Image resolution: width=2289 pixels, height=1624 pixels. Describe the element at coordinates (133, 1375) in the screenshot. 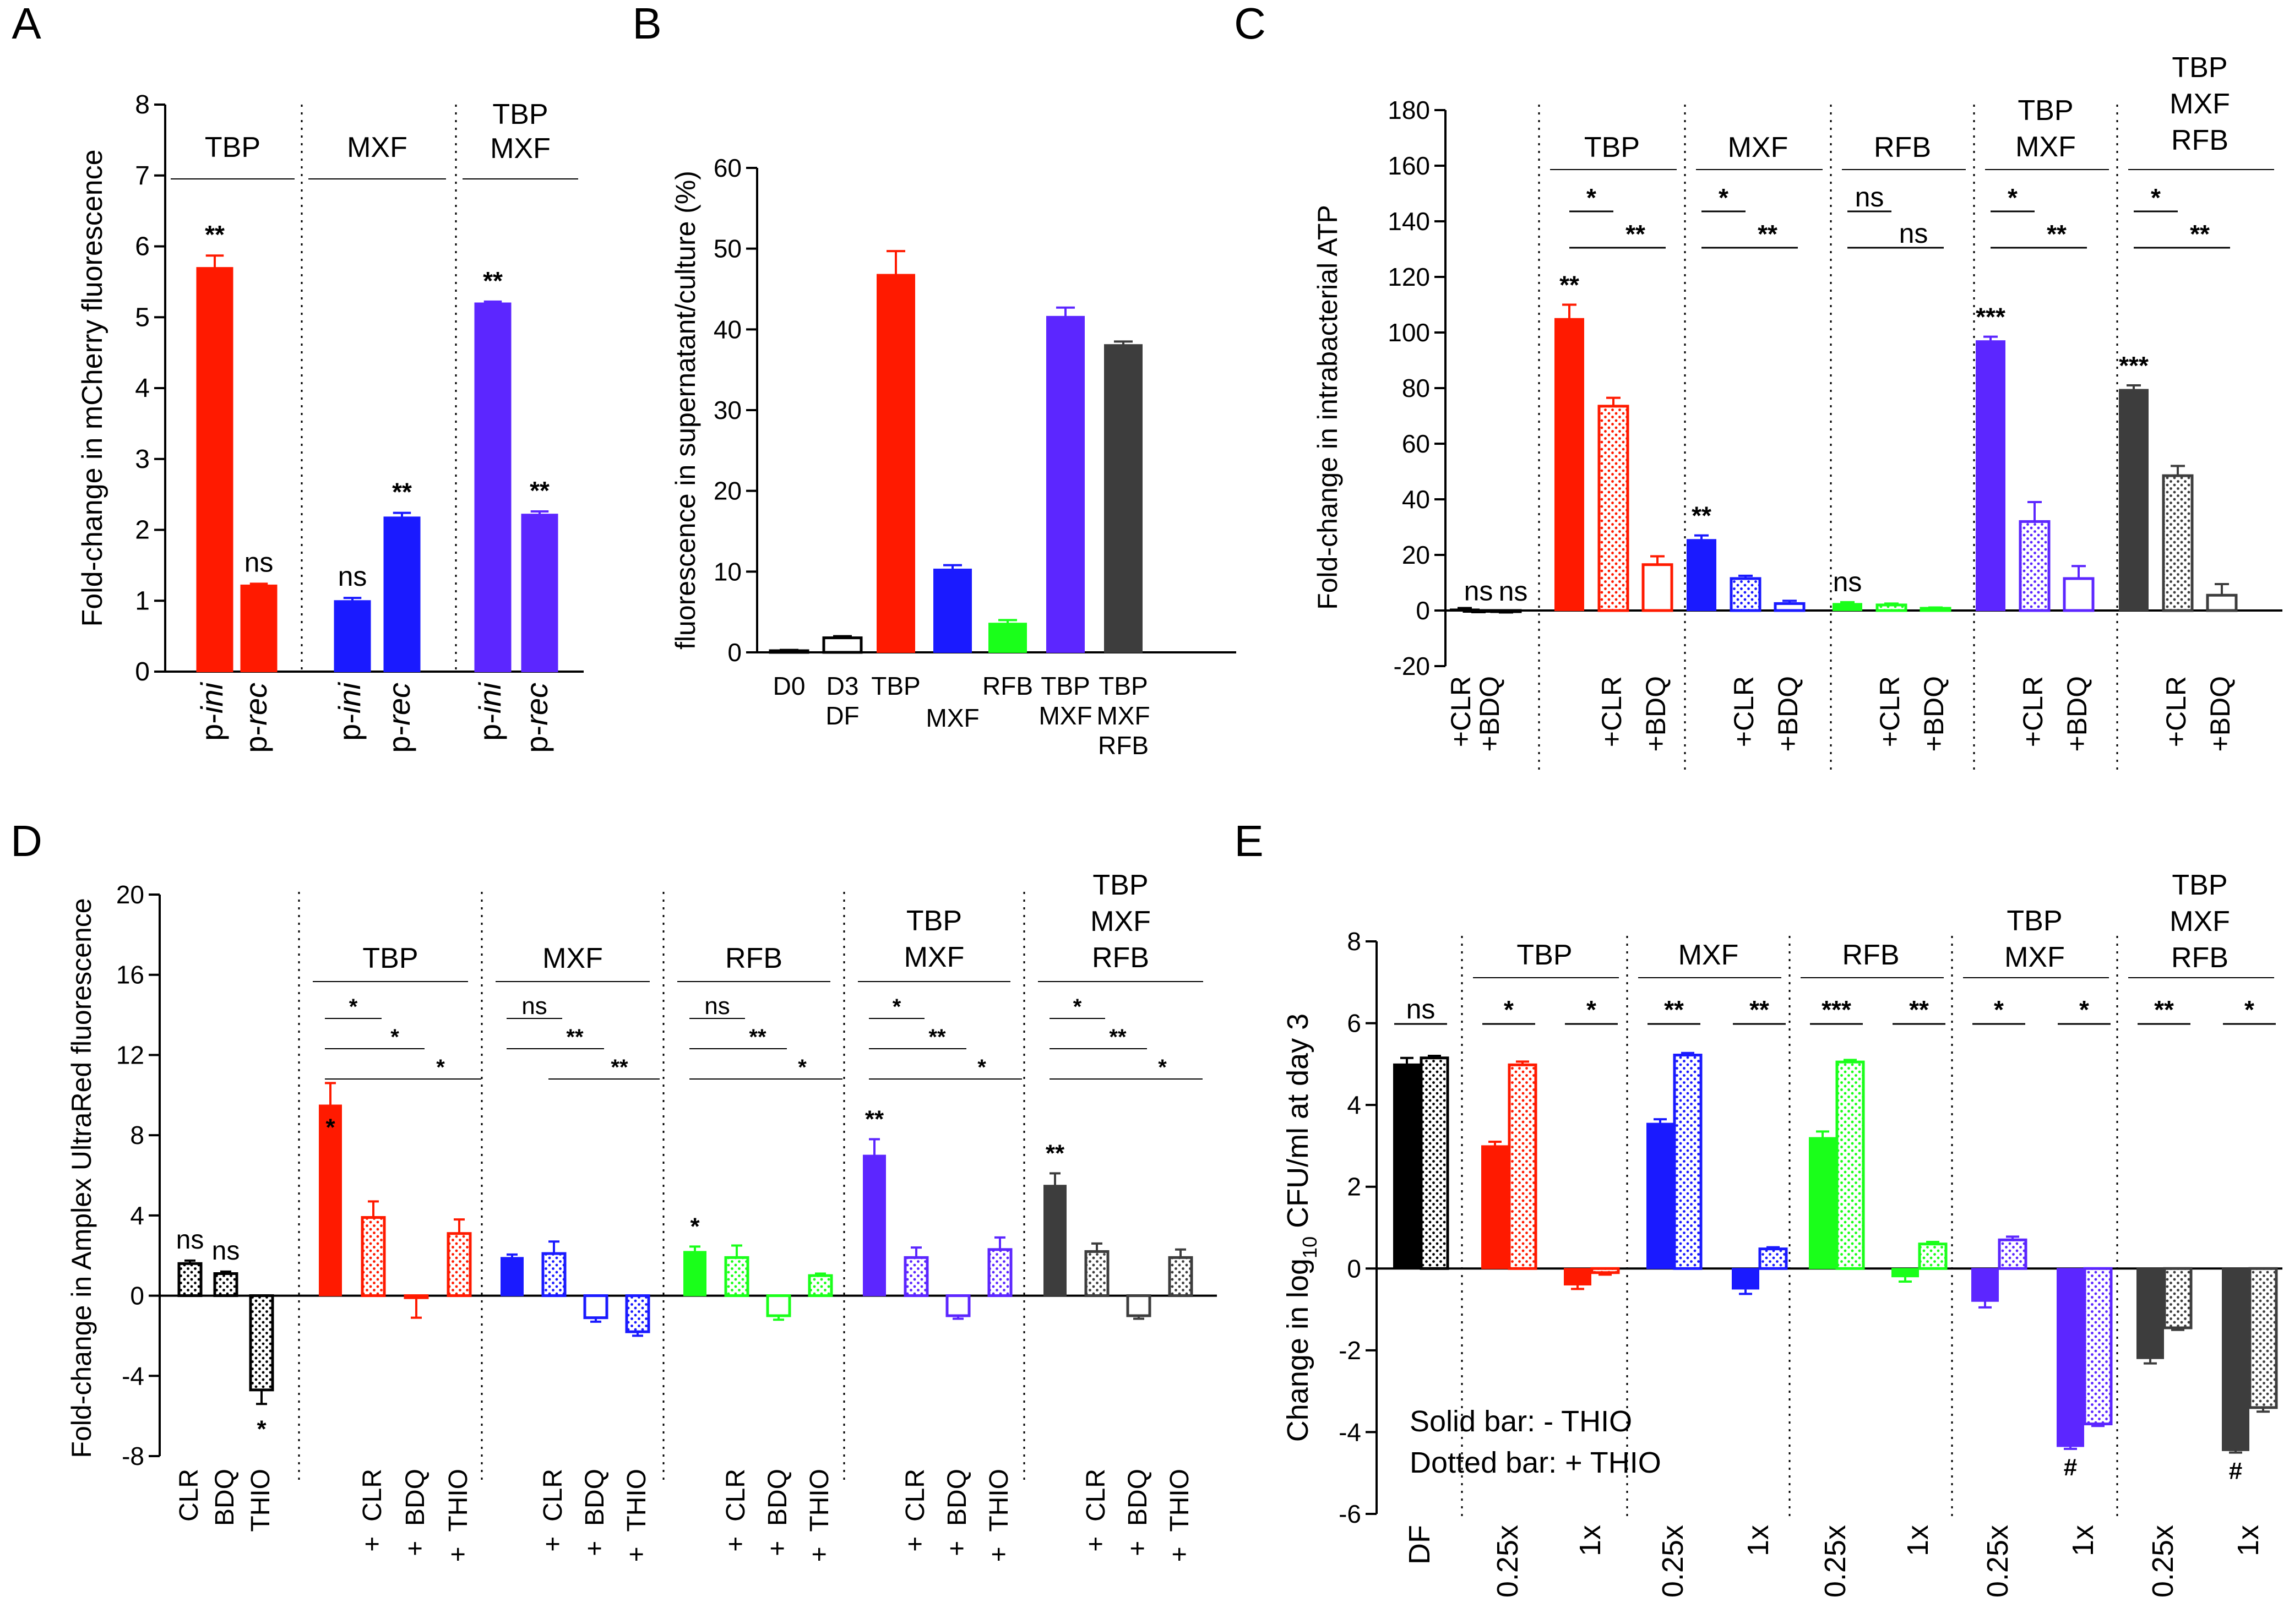

I see `panel-d-y-tick-label: -4` at that location.